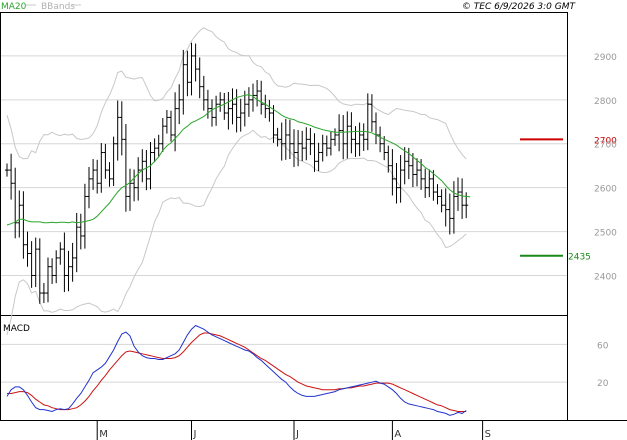 The width and height of the screenshot is (627, 440). What do you see at coordinates (605, 277) in the screenshot?
I see `price-tick-label: 2400` at bounding box center [605, 277].